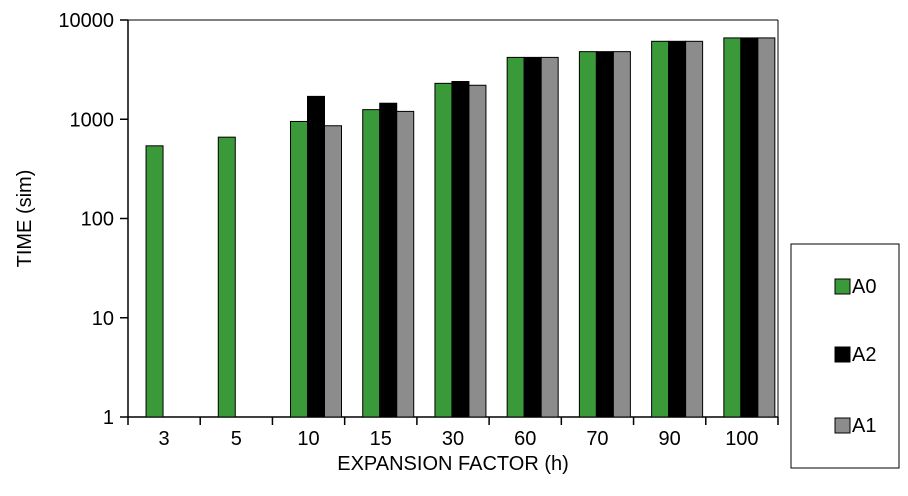  Describe the element at coordinates (741, 439) in the screenshot. I see `x-tick-label: 100` at that location.